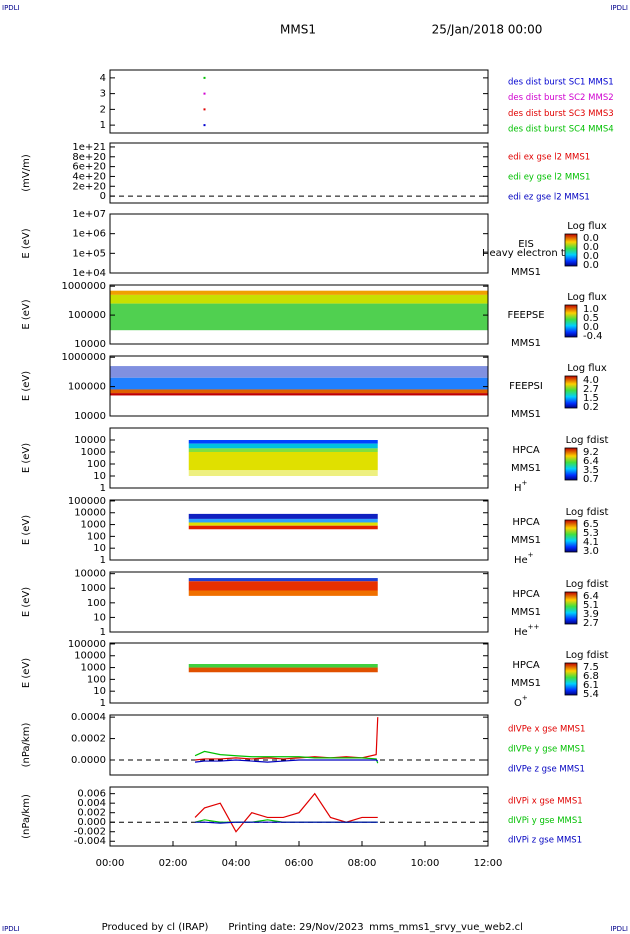 The height and width of the screenshot is (934, 630). I want to click on colorbar-tick-label: 3.5, so click(591, 470).